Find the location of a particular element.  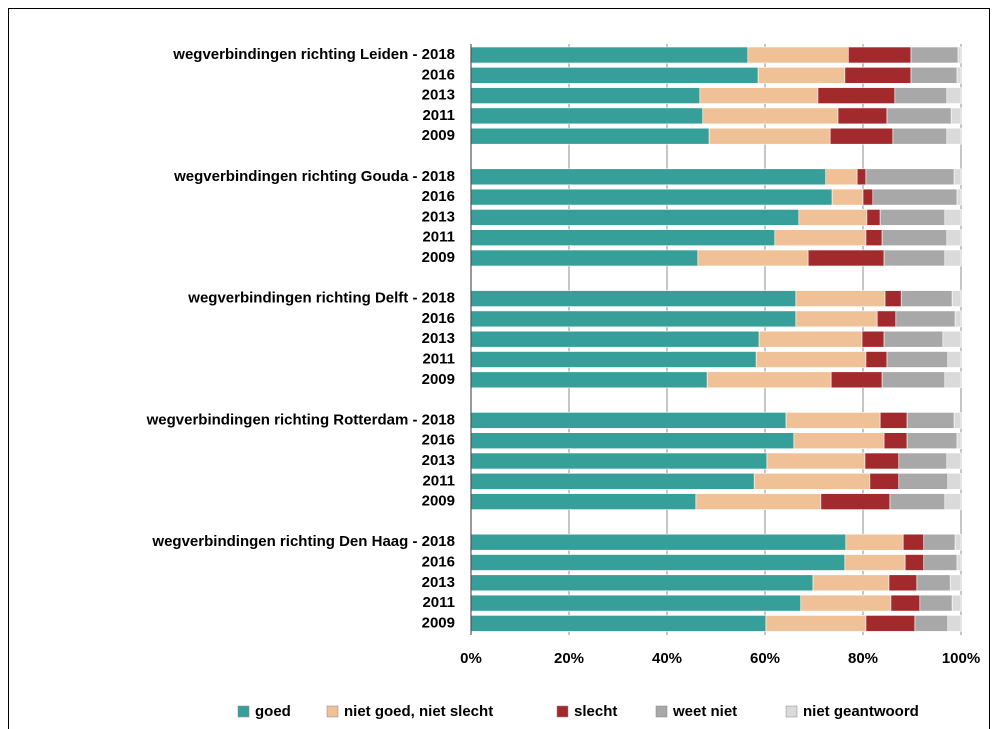

y-tick-label: wegverbindingen richting Delft - 2018 is located at coordinates (321, 298).